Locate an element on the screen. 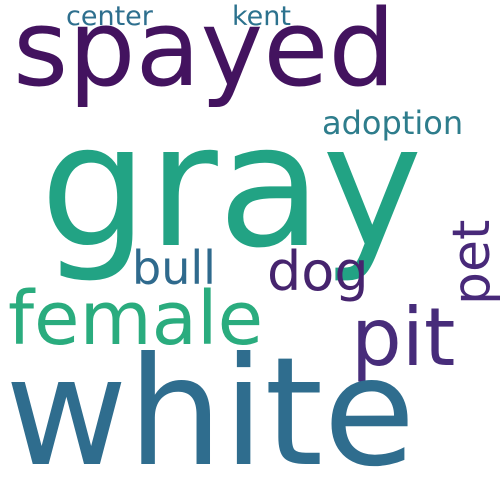 This screenshot has width=500, height=500. word-pit: pit is located at coordinates (403, 337).